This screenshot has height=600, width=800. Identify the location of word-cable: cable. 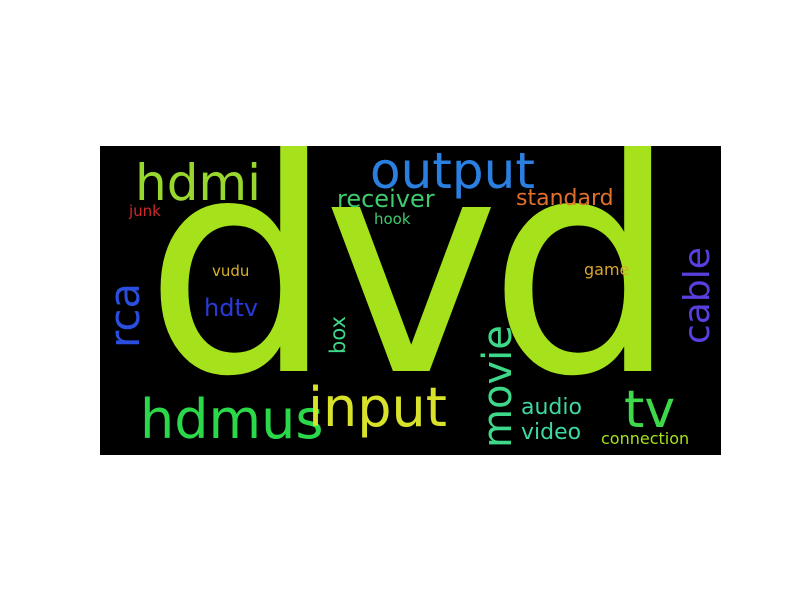
(697, 295).